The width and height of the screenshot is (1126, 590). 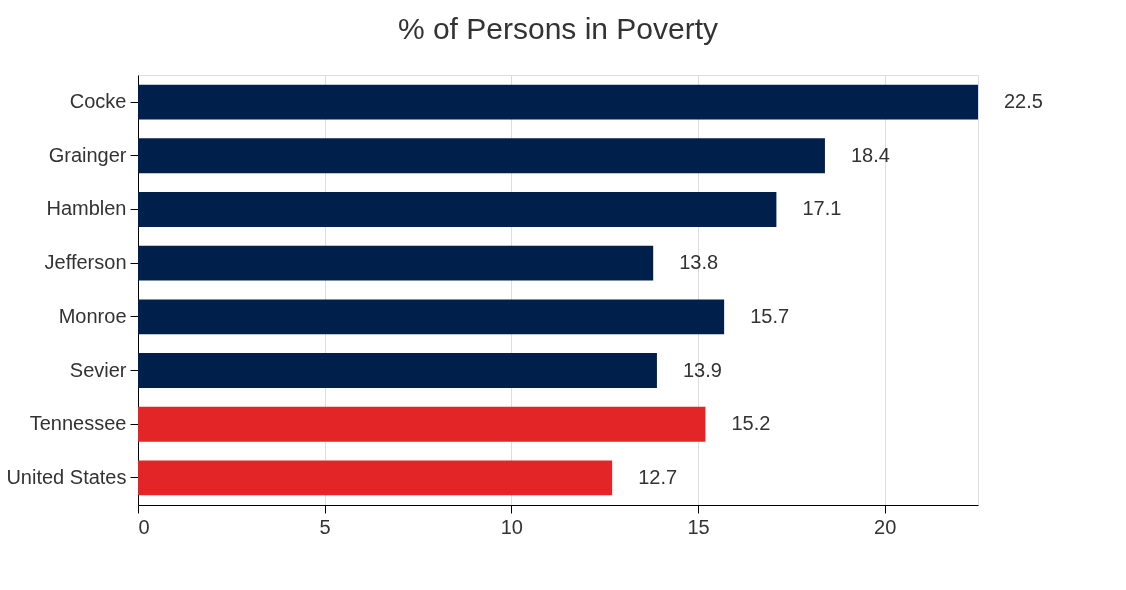 I want to click on y-tick-label: Monroe, so click(x=92, y=315).